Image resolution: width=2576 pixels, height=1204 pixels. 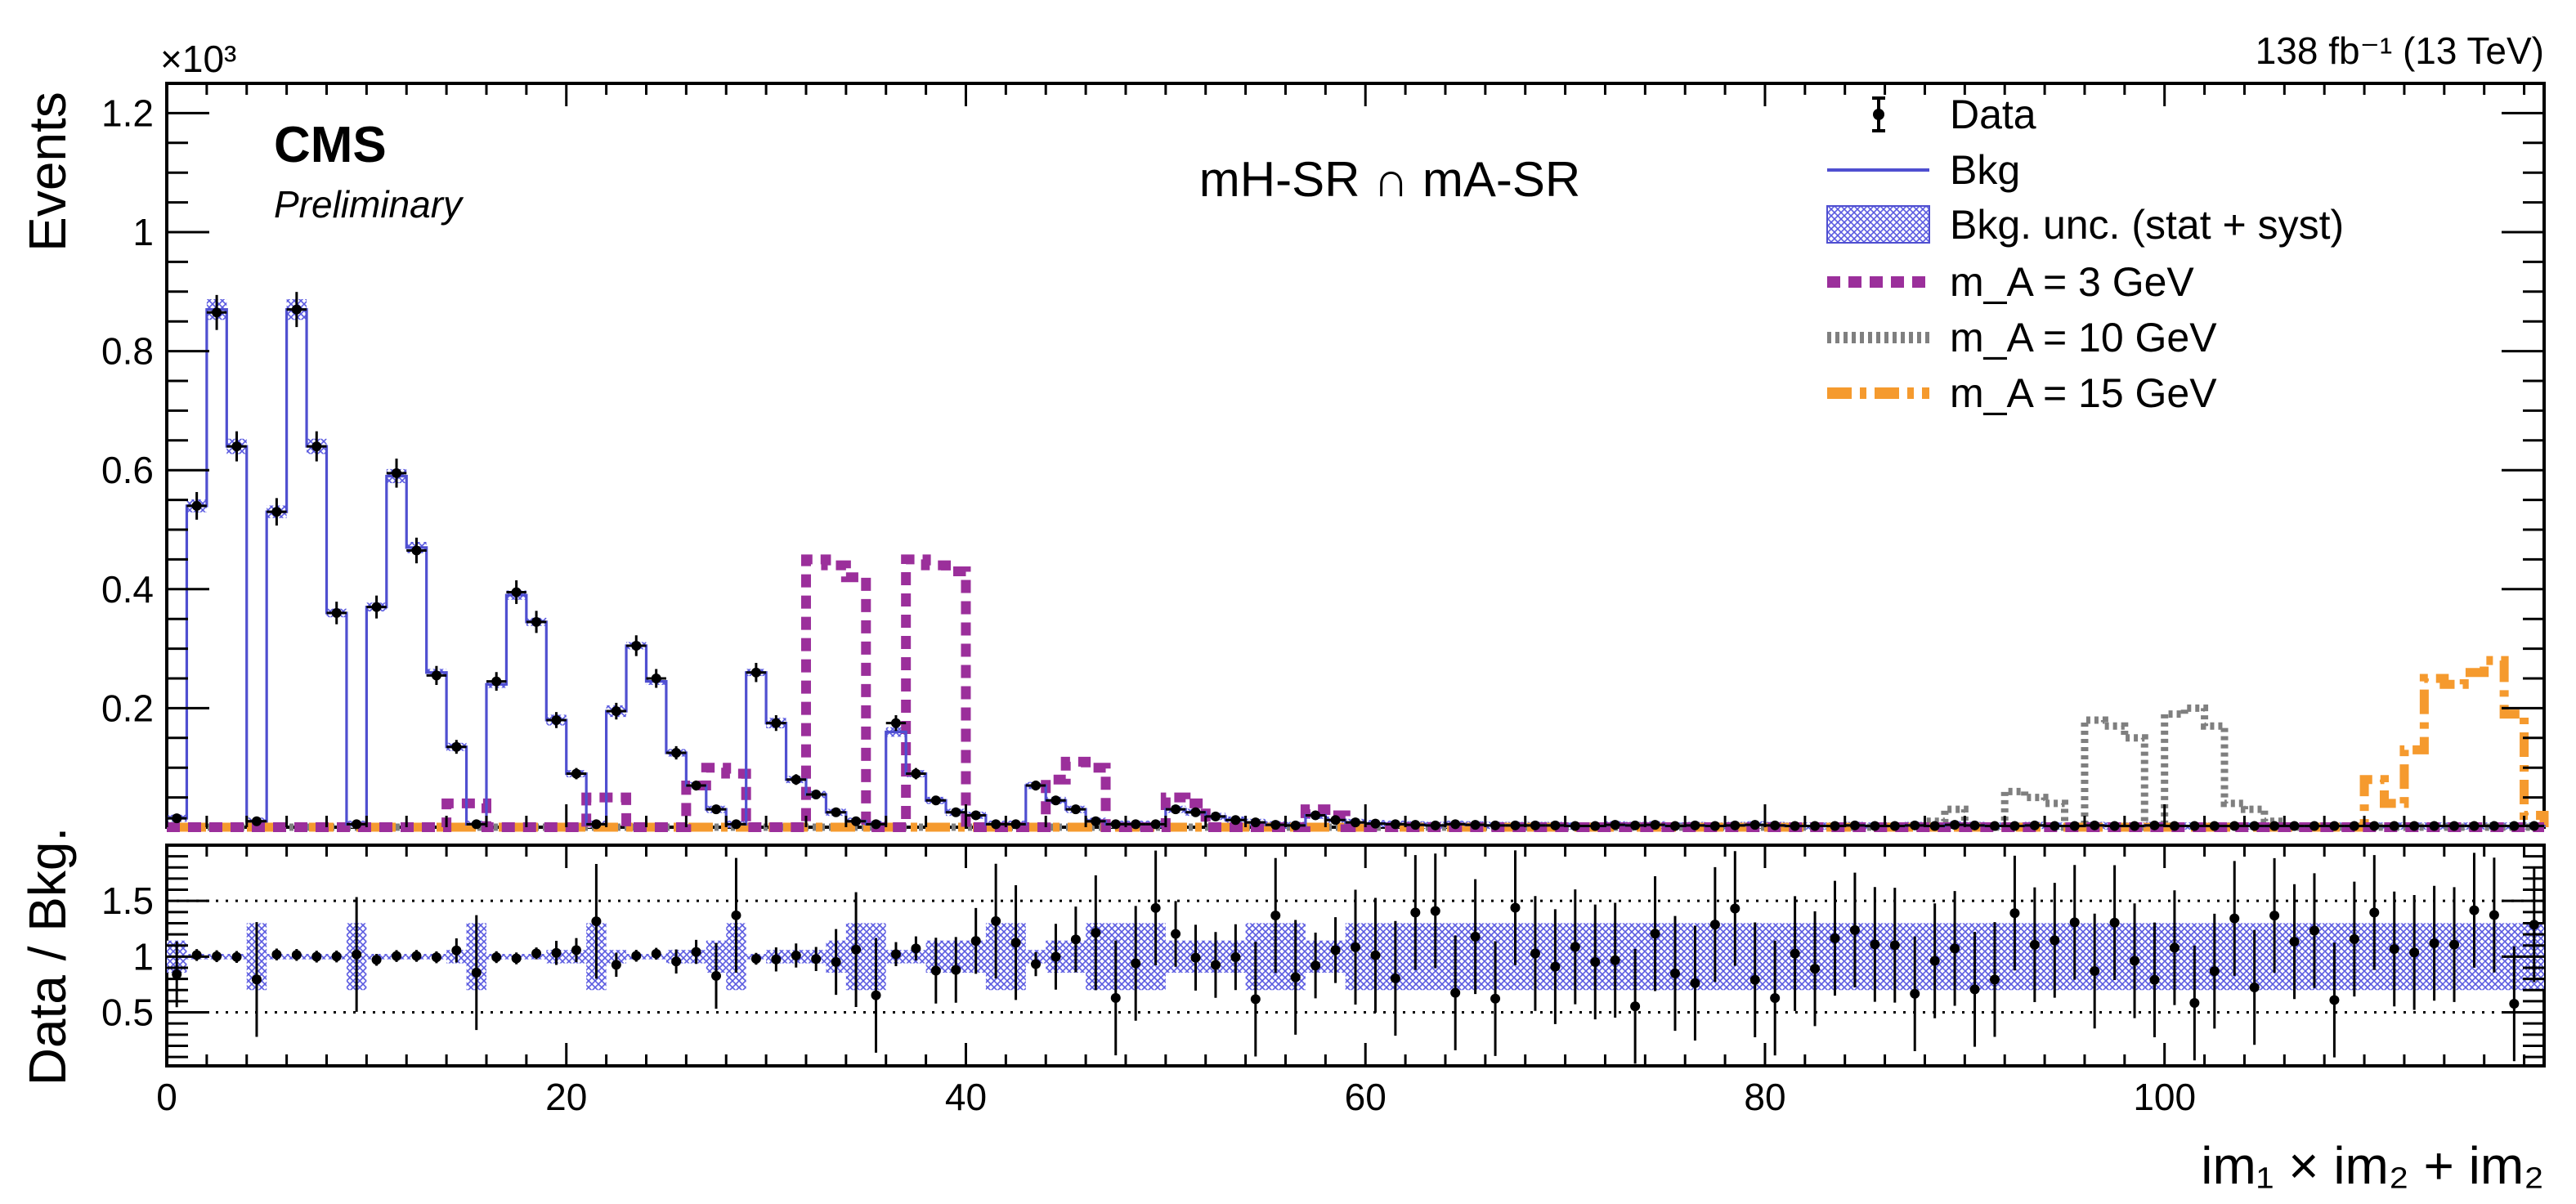 I want to click on ratio-tick-label: 0.5, so click(x=128, y=1012).